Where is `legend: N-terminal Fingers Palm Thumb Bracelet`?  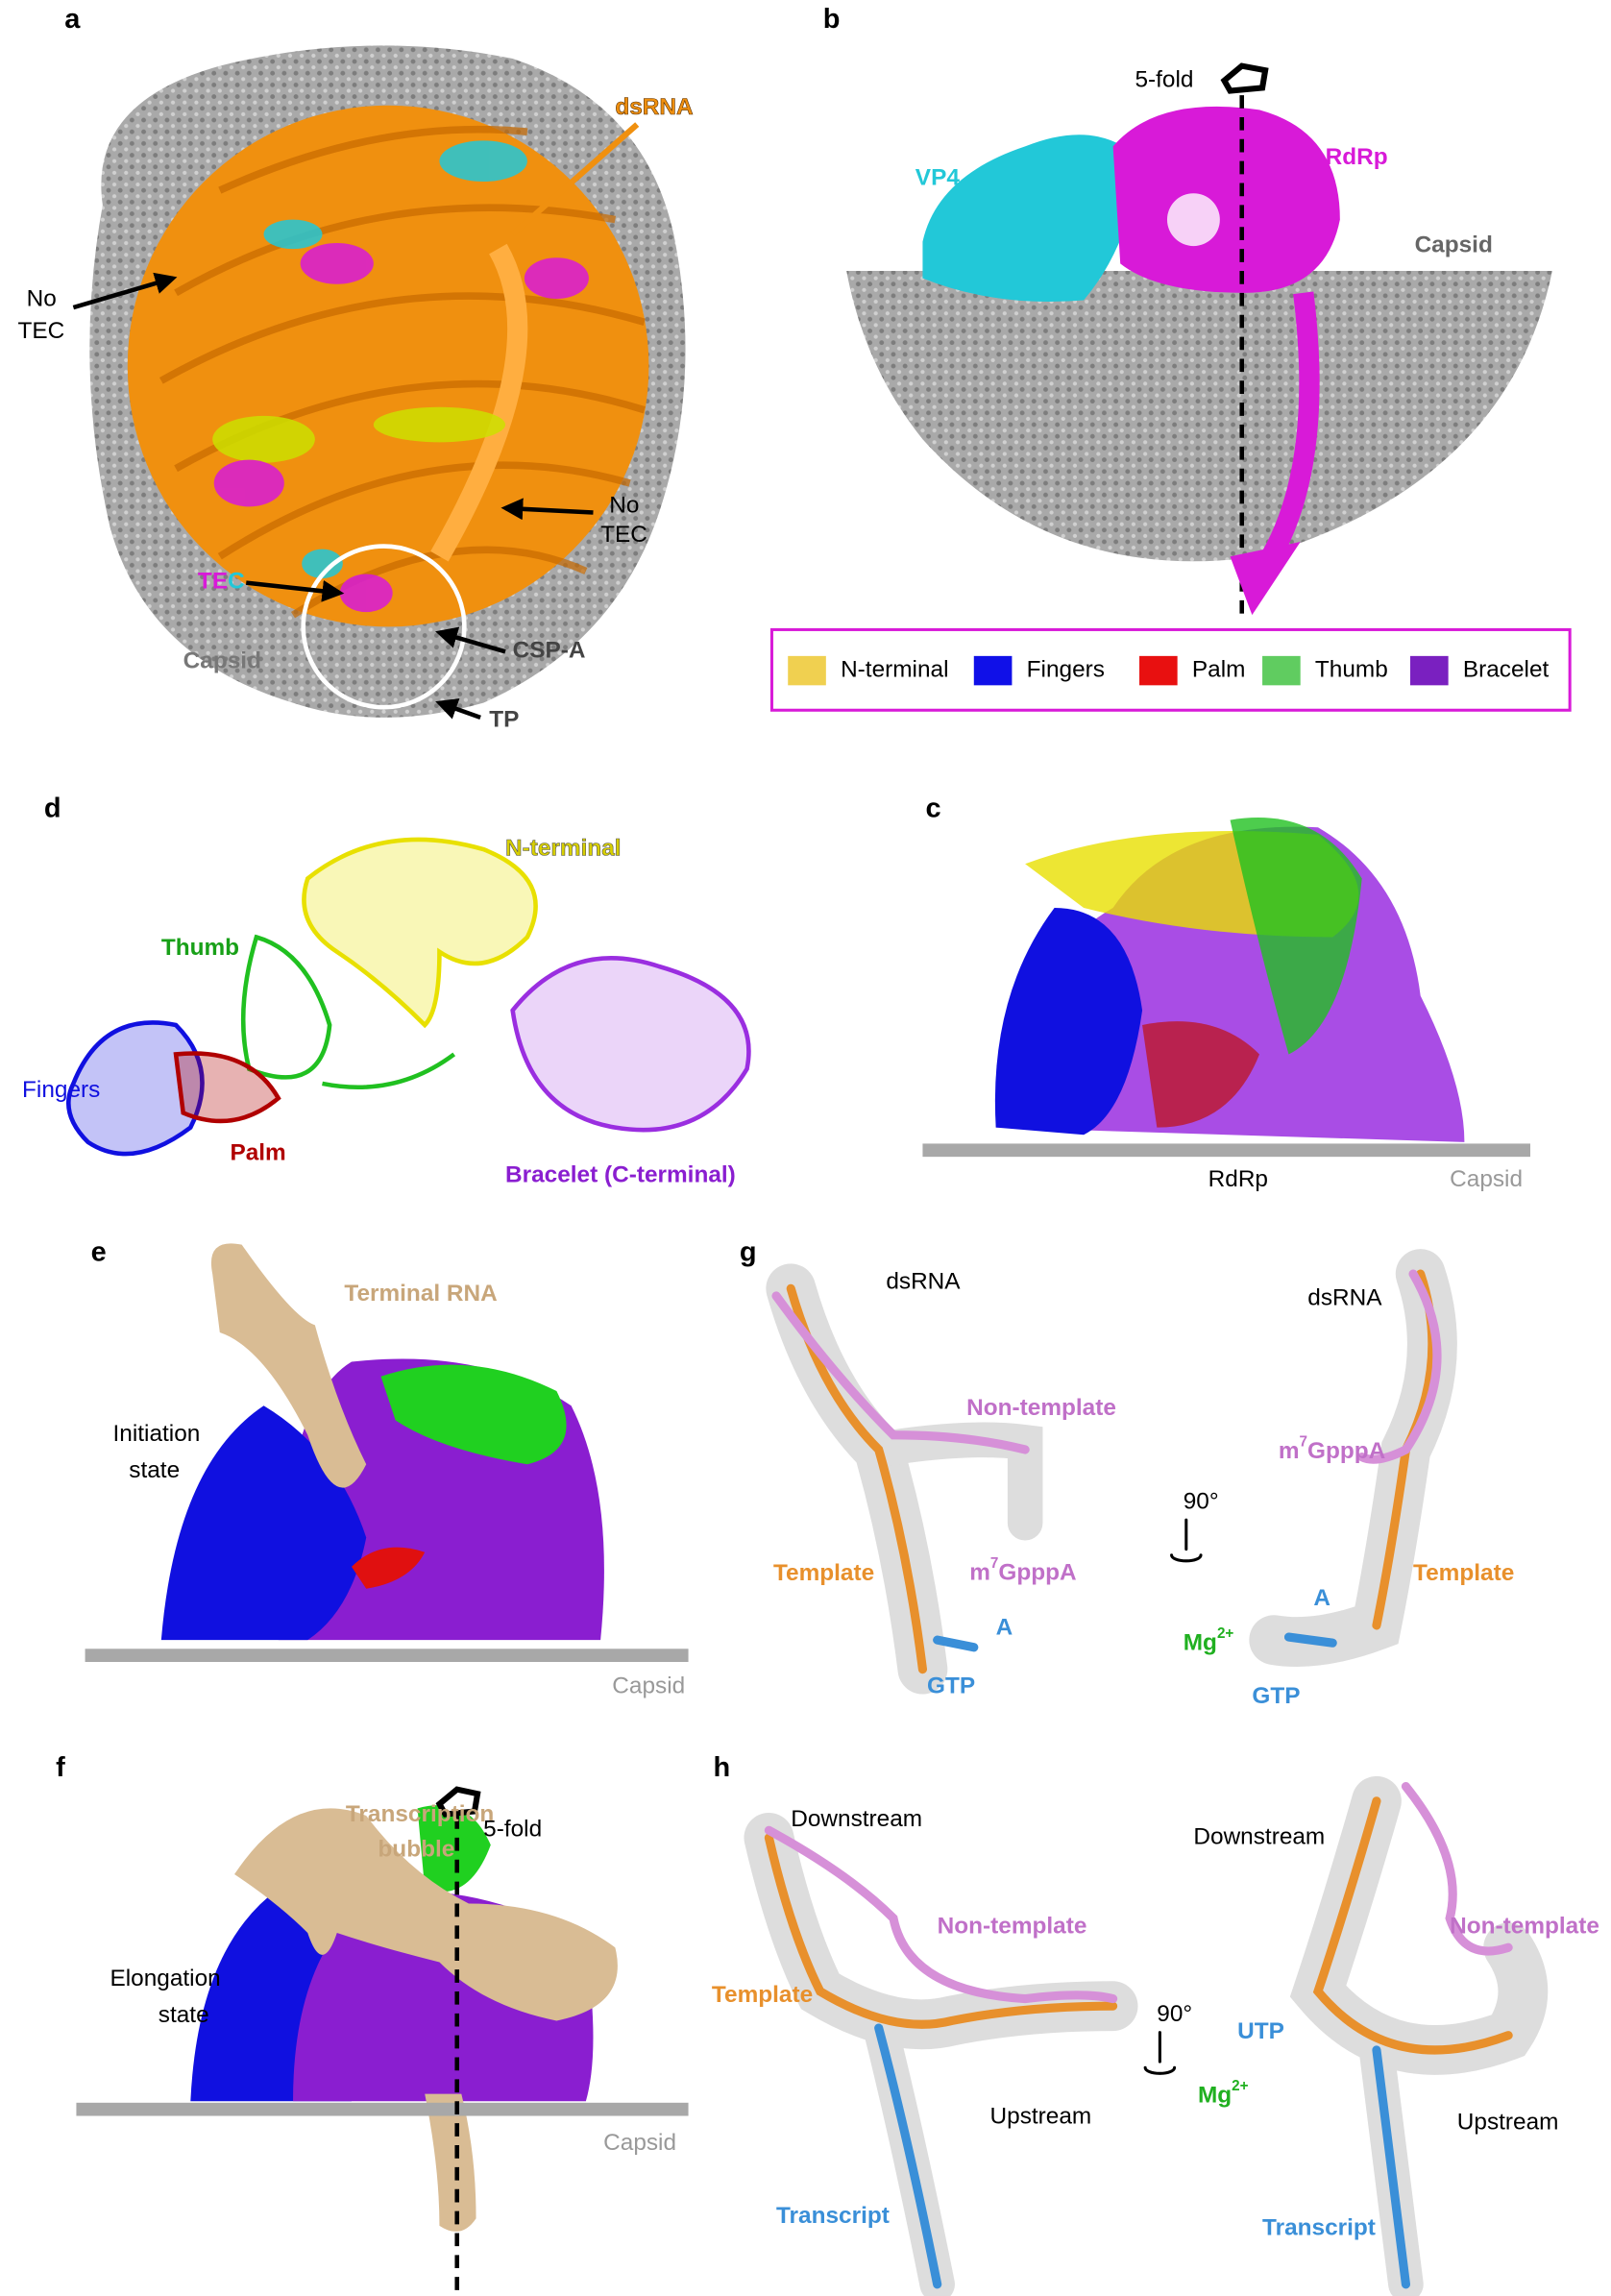
legend: N-terminal Fingers Palm Thumb Bracelet is located at coordinates (1169, 670).